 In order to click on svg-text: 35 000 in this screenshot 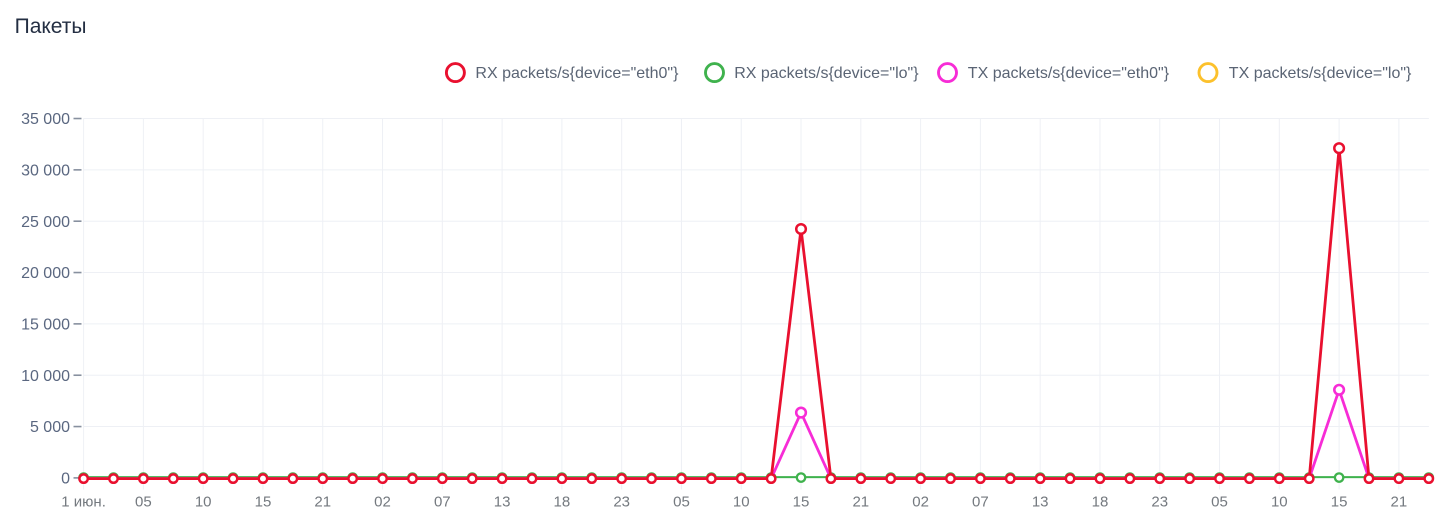, I will do `click(45, 119)`.